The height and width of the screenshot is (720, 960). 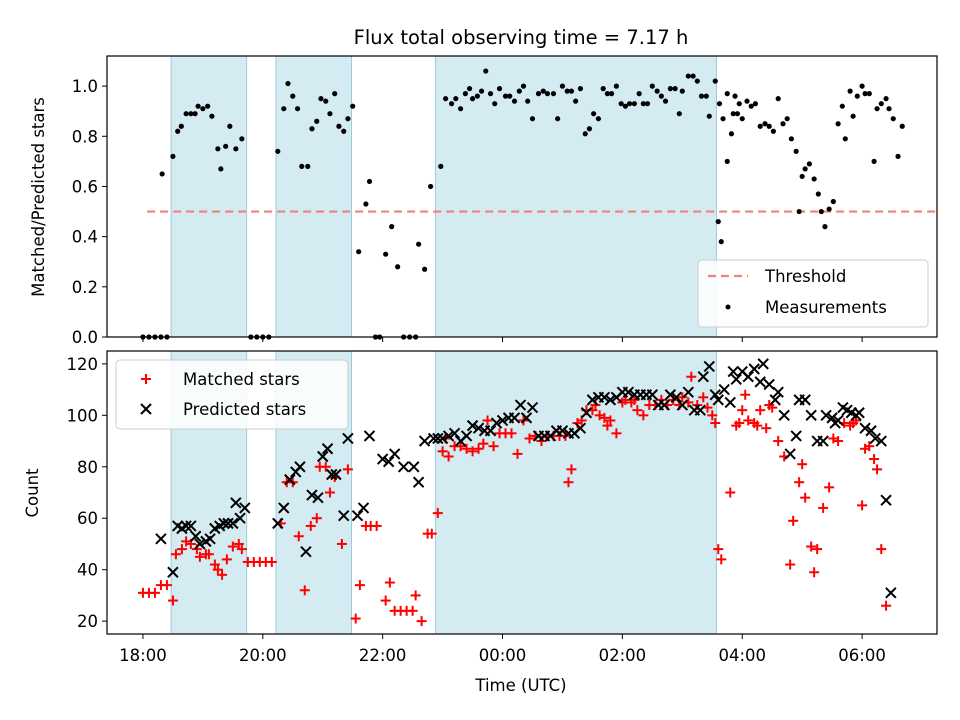 I want to click on y-tick-label: 0.8, so click(x=85, y=136).